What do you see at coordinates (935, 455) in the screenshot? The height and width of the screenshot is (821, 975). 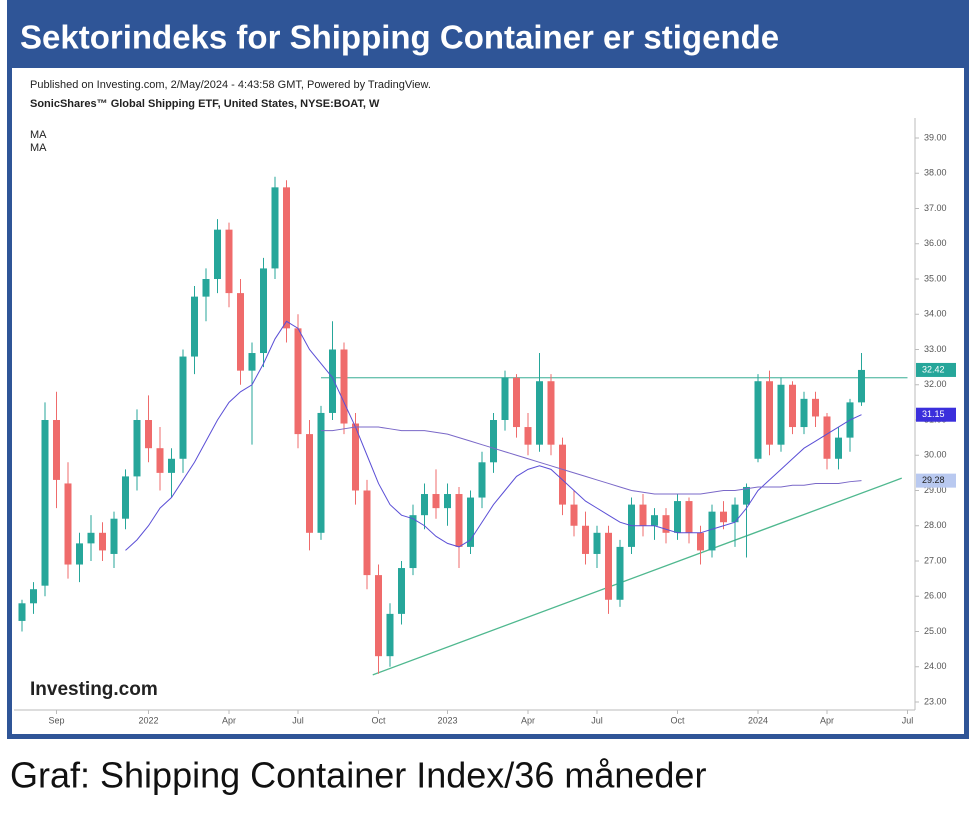 I see `y-tick-label: 30.00` at bounding box center [935, 455].